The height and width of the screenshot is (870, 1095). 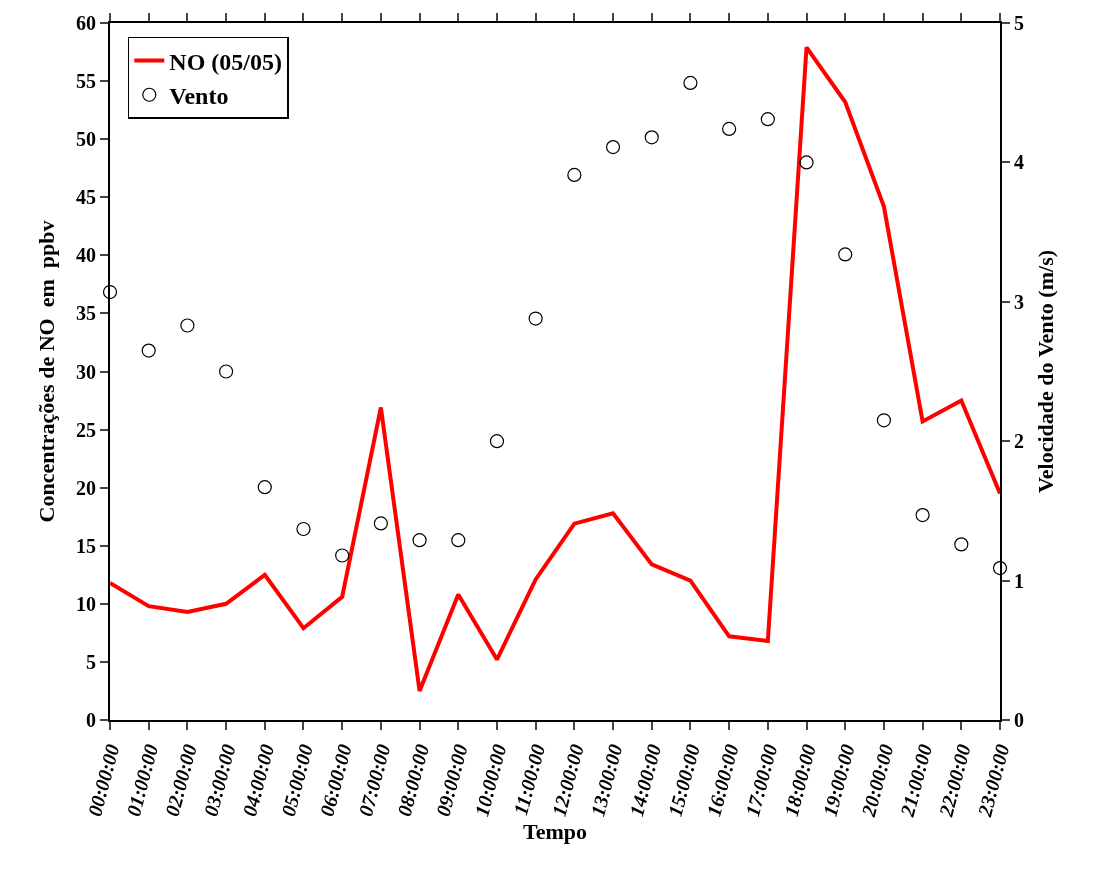 I want to click on y-tick-label: 5, so click(x=91, y=661).